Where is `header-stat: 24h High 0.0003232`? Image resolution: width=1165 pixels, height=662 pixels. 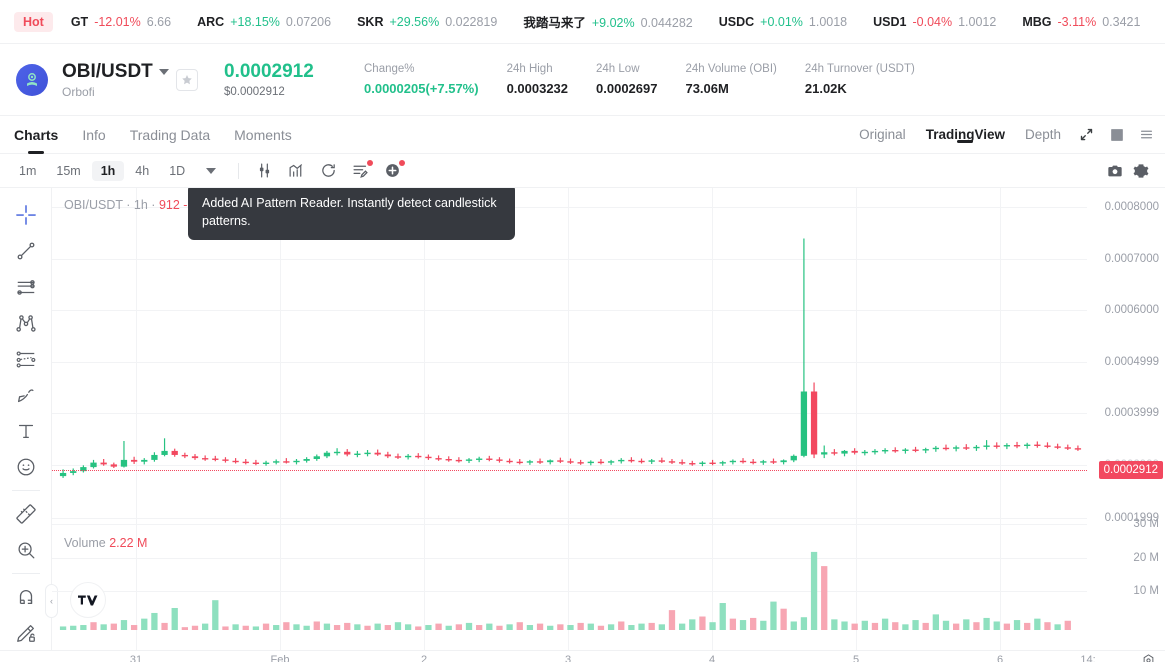 header-stat: 24h High 0.0003232 is located at coordinates (537, 79).